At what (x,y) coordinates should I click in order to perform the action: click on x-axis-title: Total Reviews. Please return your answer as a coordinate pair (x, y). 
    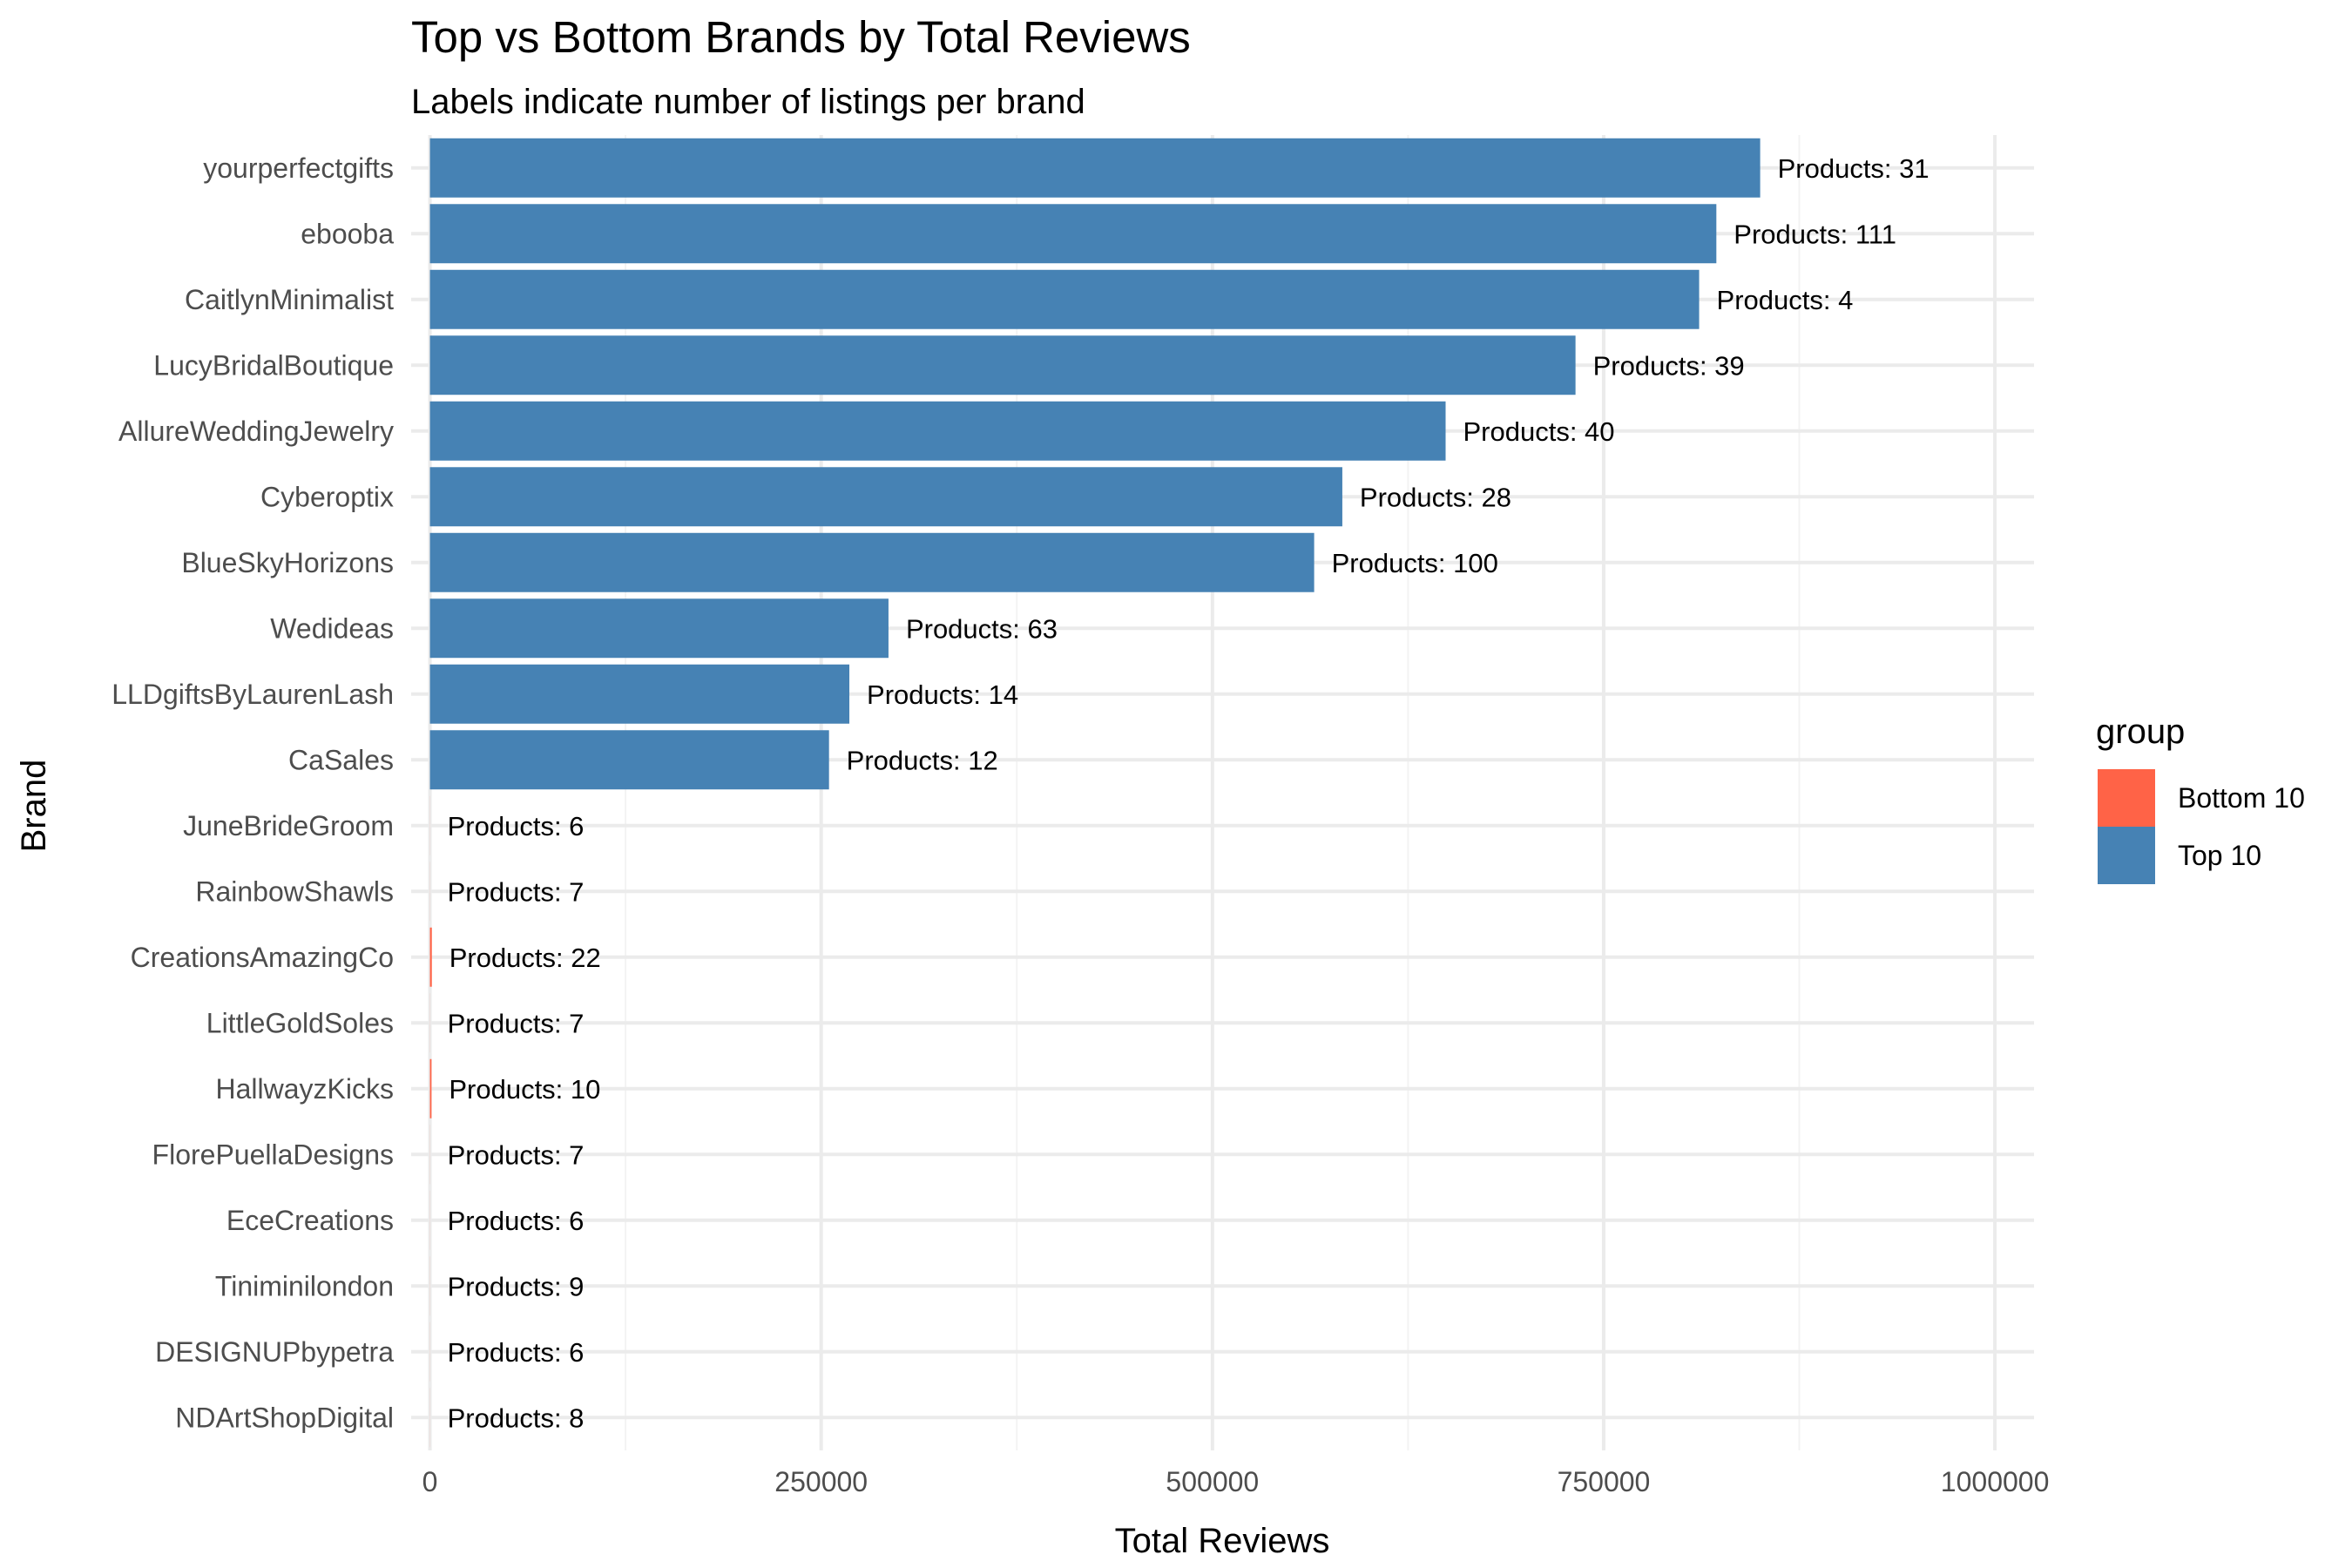
    Looking at the image, I should click on (1222, 1541).